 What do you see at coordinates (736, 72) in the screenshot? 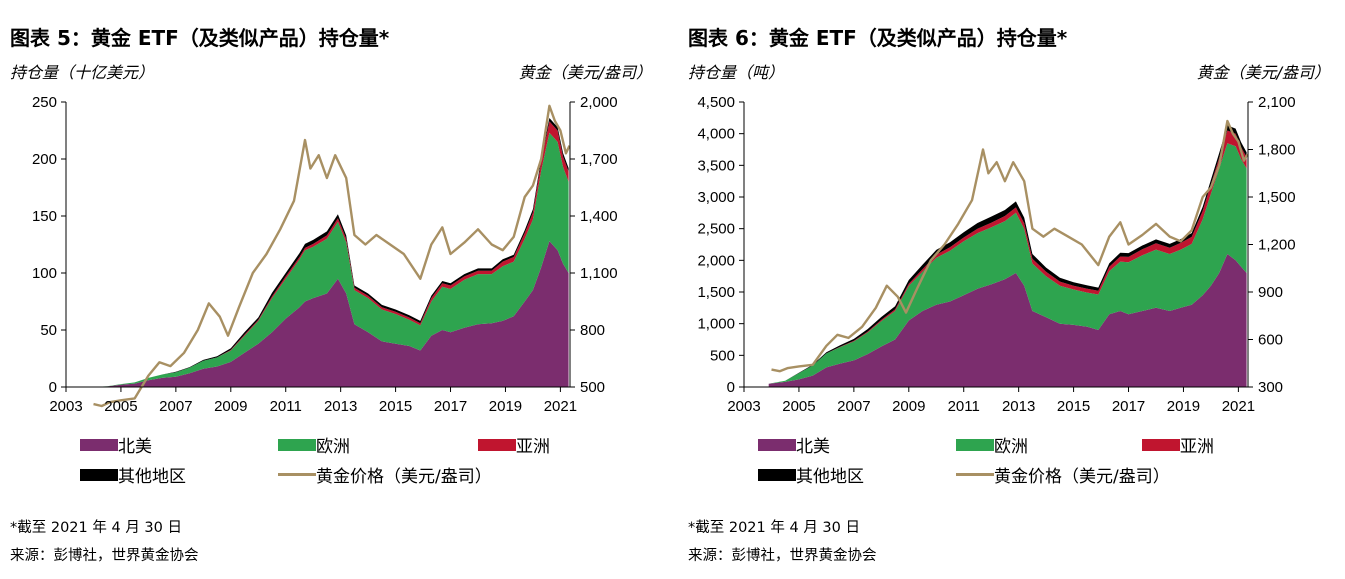
I see `left-axis-unit: 持仓量（吨）` at bounding box center [736, 72].